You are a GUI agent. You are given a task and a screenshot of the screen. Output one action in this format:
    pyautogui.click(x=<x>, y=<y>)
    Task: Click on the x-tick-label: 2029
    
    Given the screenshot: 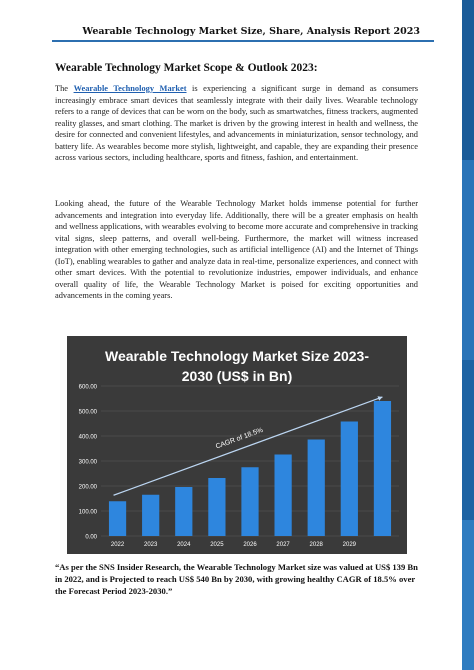 What is the action you would take?
    pyautogui.click(x=350, y=545)
    